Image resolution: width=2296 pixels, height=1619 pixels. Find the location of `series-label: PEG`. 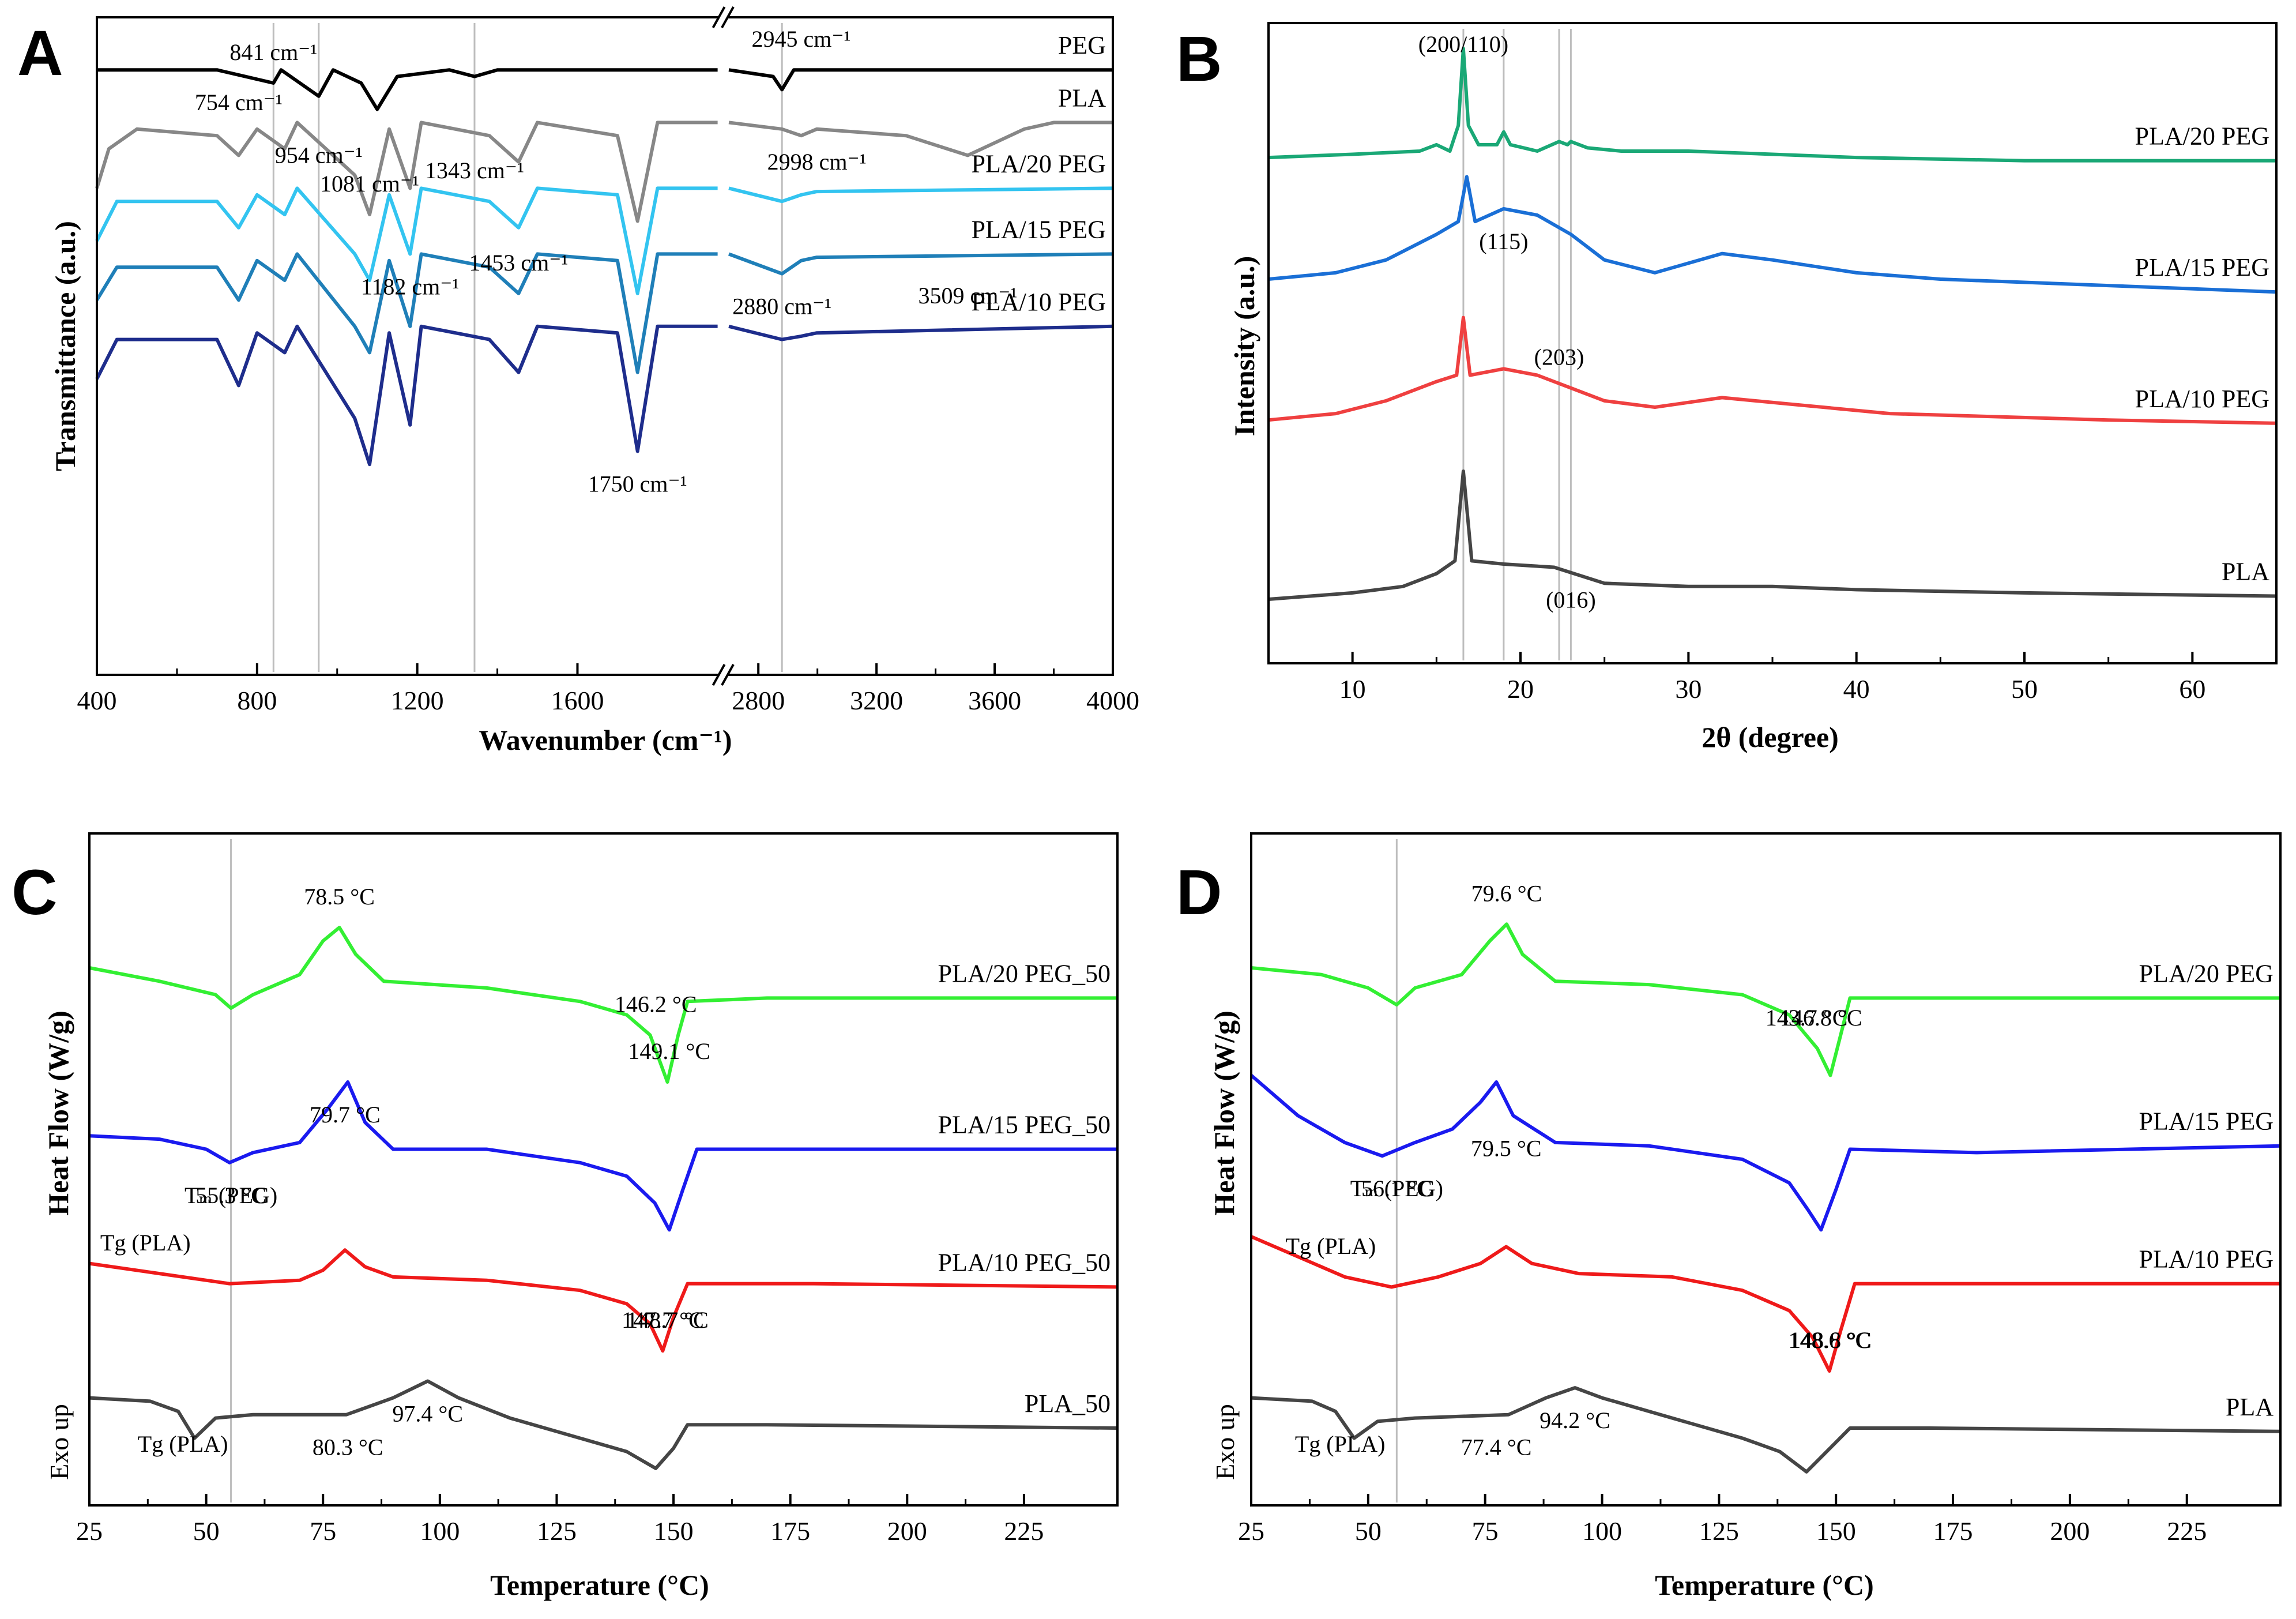

series-label: PEG is located at coordinates (1082, 45).